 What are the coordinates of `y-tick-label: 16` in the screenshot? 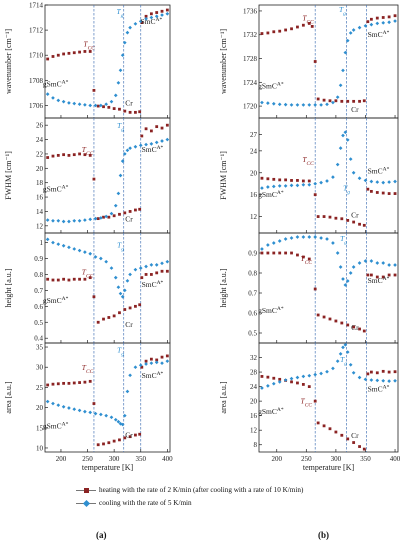 It's located at (254, 416).